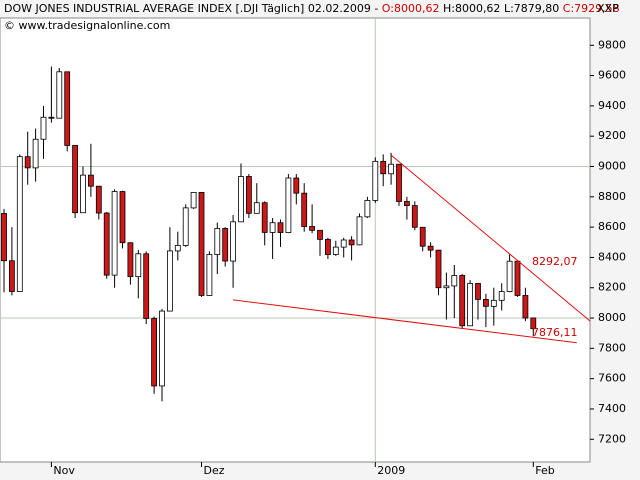 The height and width of the screenshot is (480, 640). I want to click on y-tick-label: 9400, so click(612, 105).